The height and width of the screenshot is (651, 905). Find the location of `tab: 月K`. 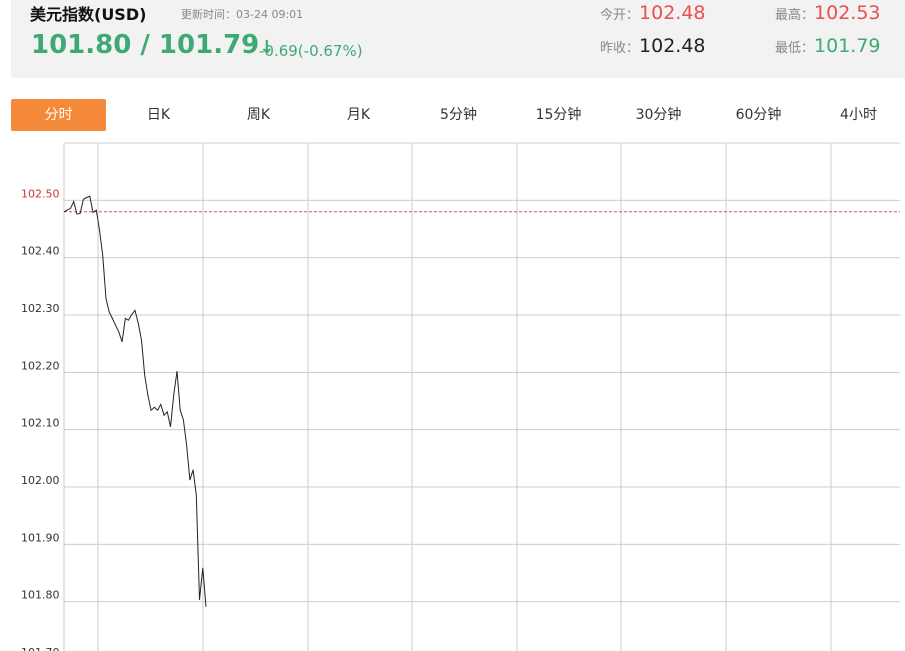

tab: 月K is located at coordinates (358, 115).